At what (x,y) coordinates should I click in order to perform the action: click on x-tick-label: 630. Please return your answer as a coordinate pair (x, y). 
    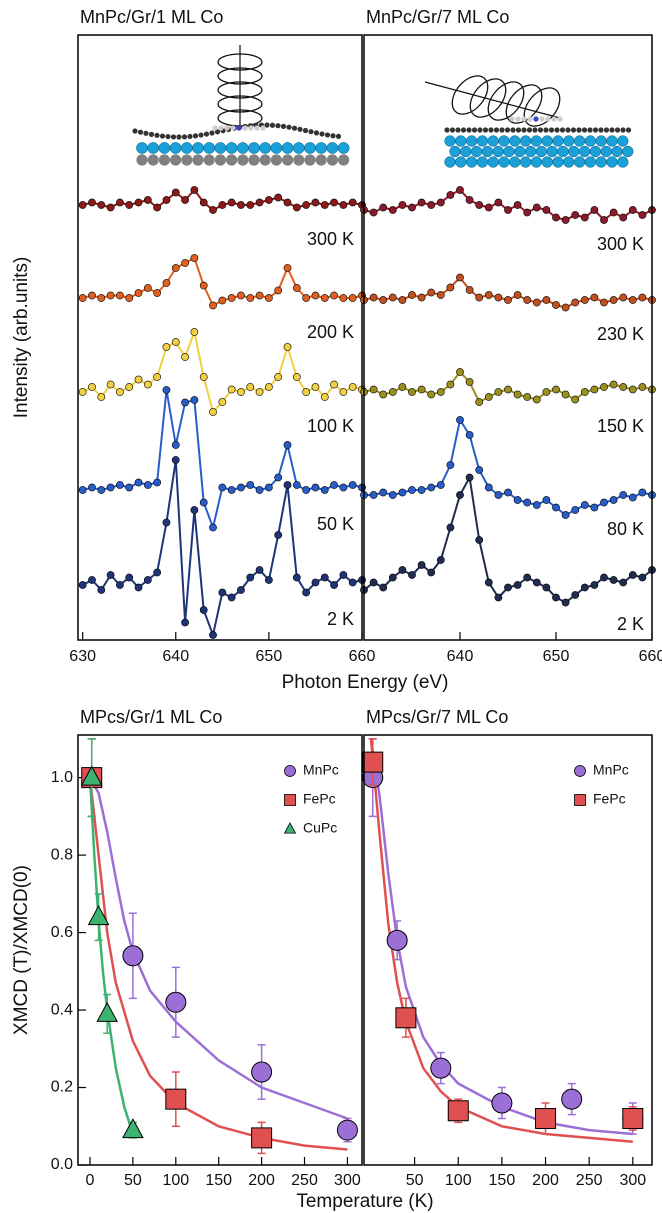
    Looking at the image, I should click on (82, 656).